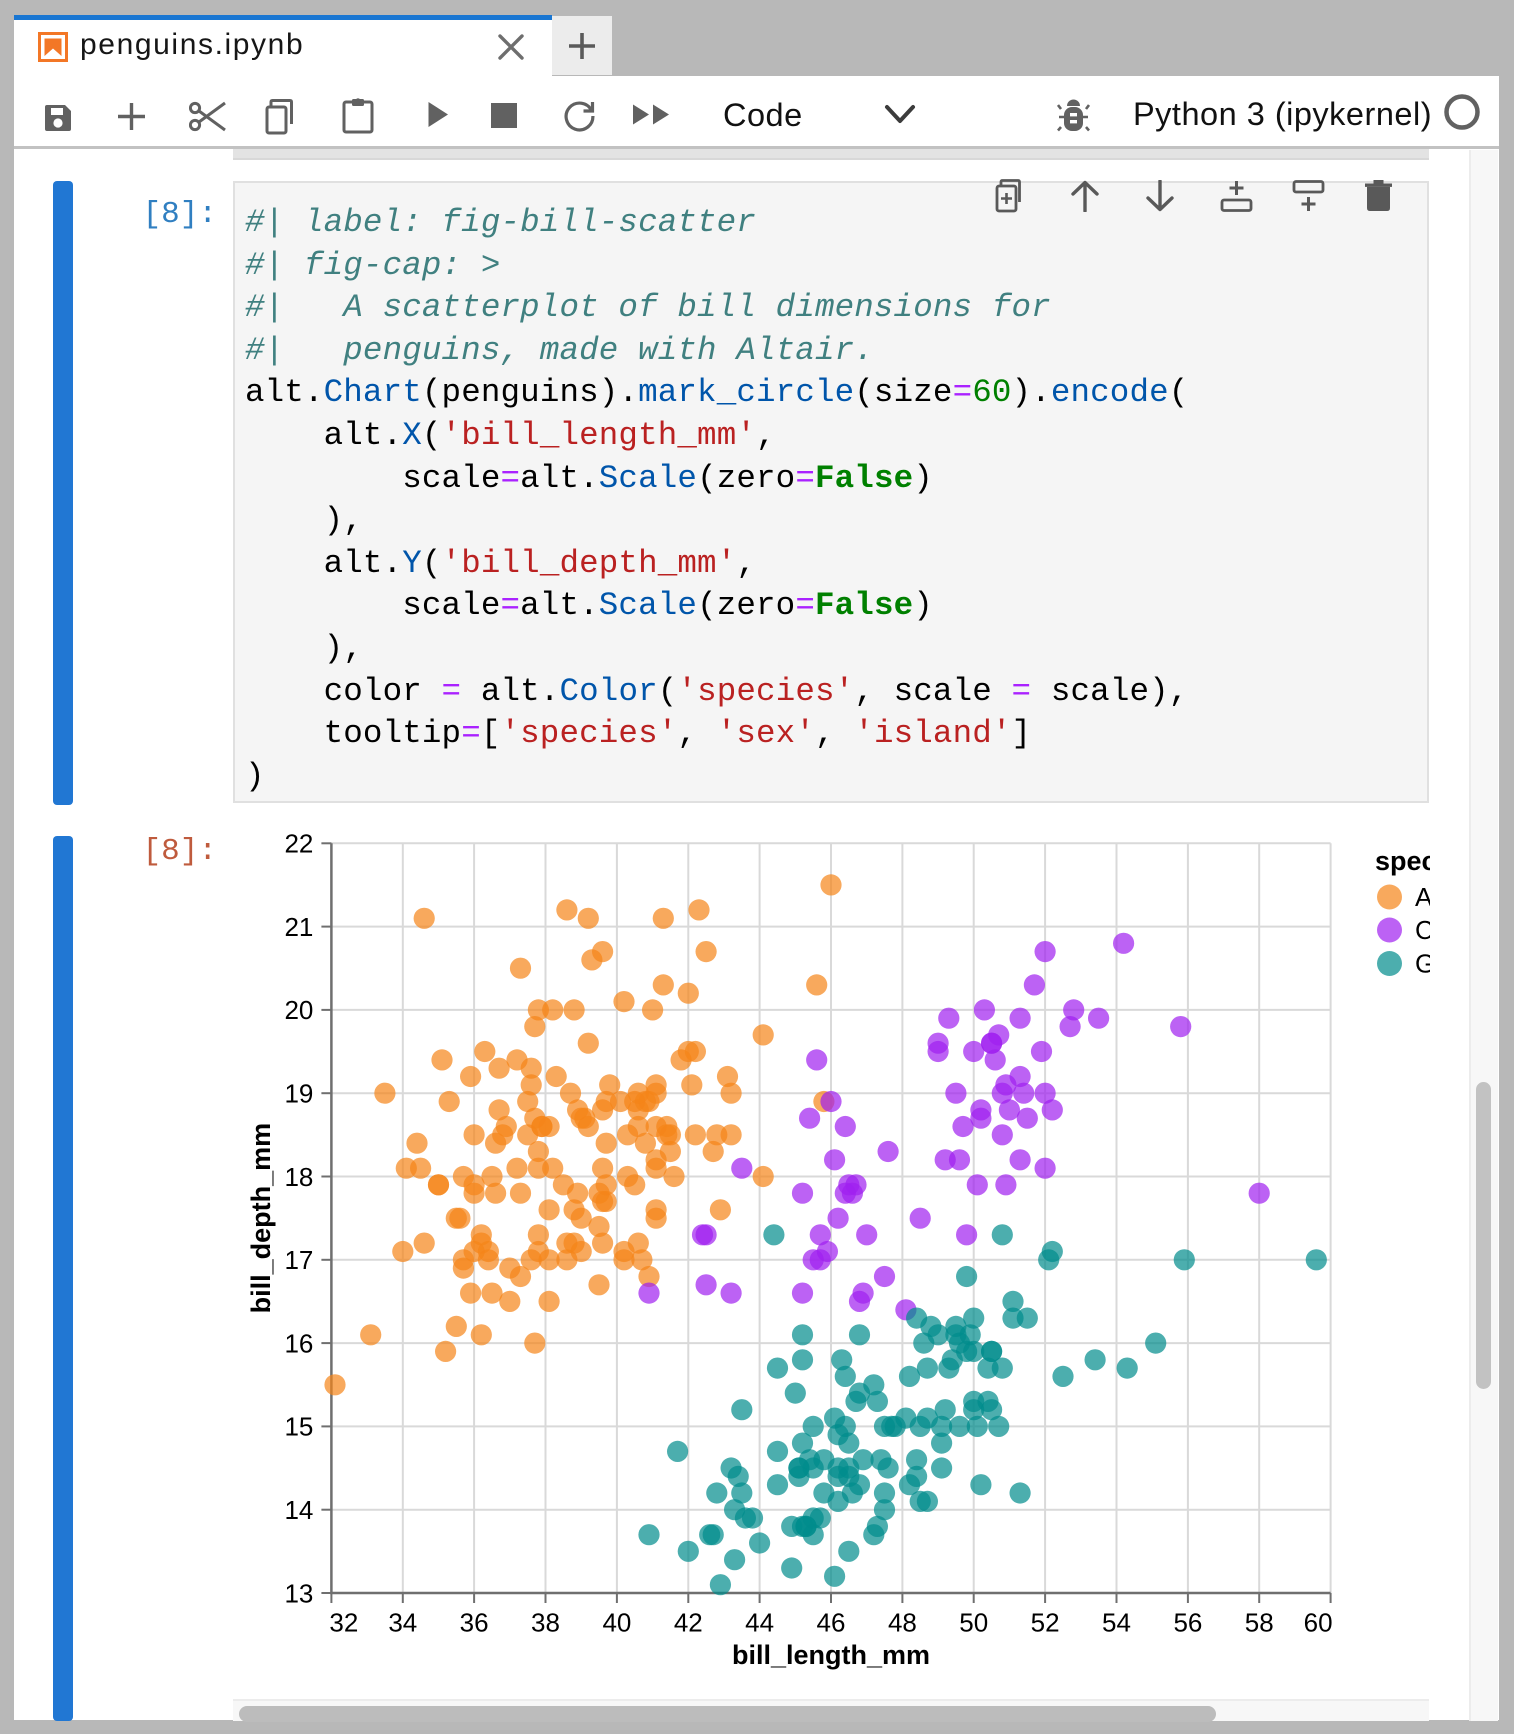  What do you see at coordinates (261, 1218) in the screenshot?
I see `svg-text: bill_depth_mm` at bounding box center [261, 1218].